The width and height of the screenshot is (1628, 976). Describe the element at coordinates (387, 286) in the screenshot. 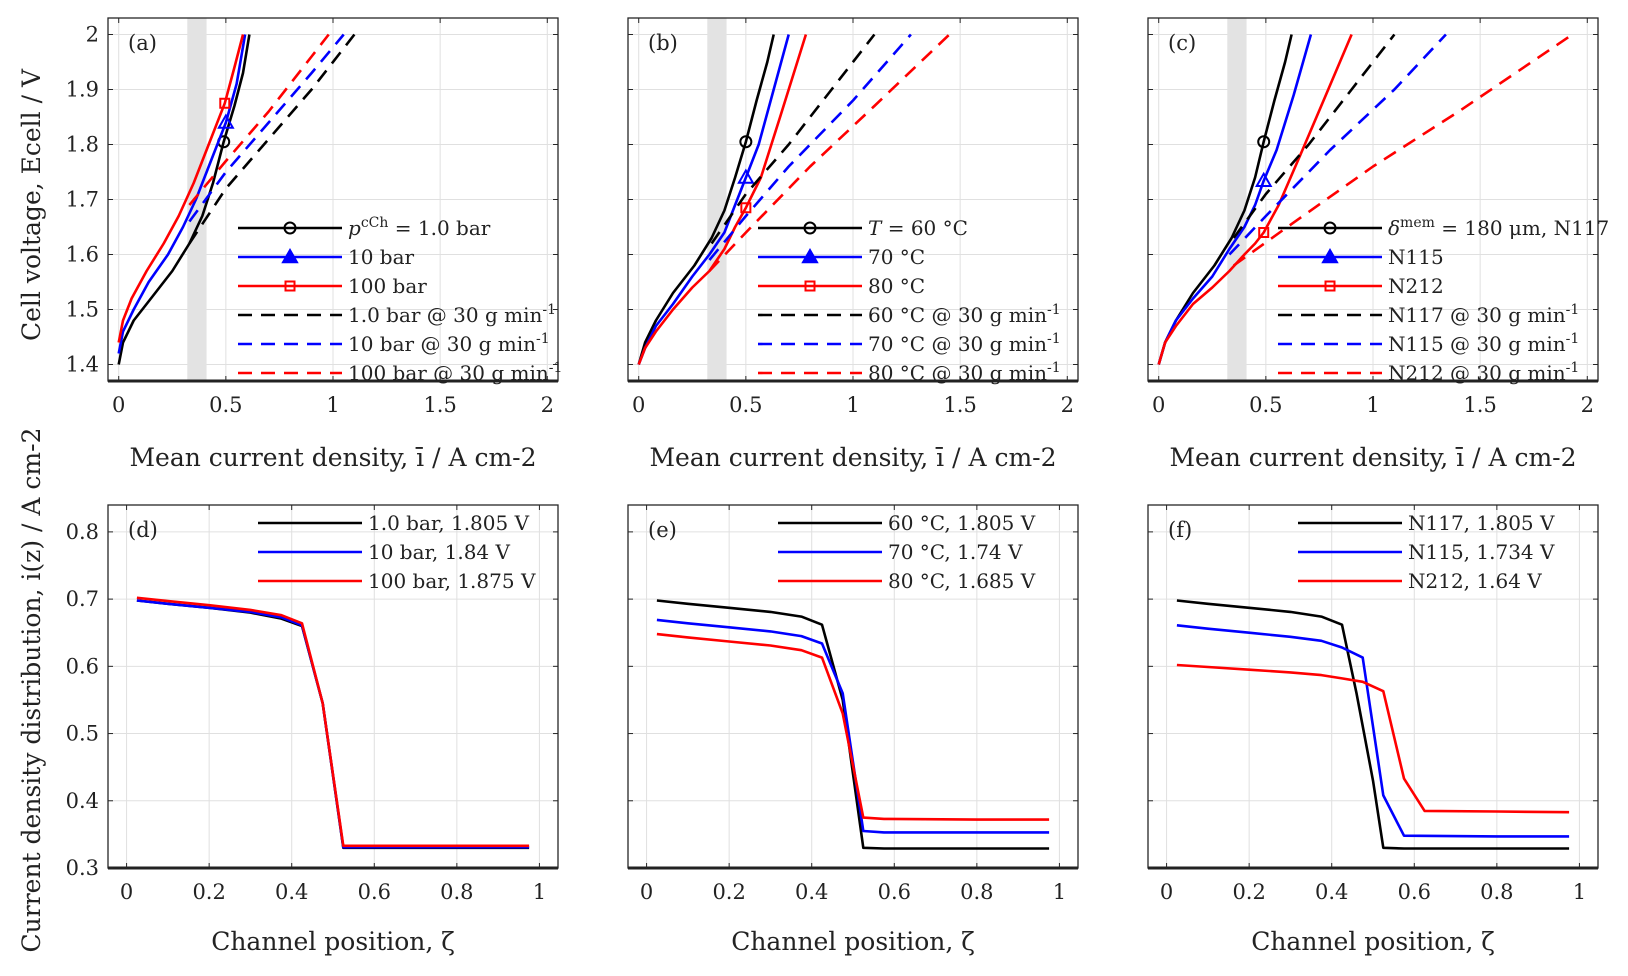

I see `legend-label-a-2: 100 bar` at that location.